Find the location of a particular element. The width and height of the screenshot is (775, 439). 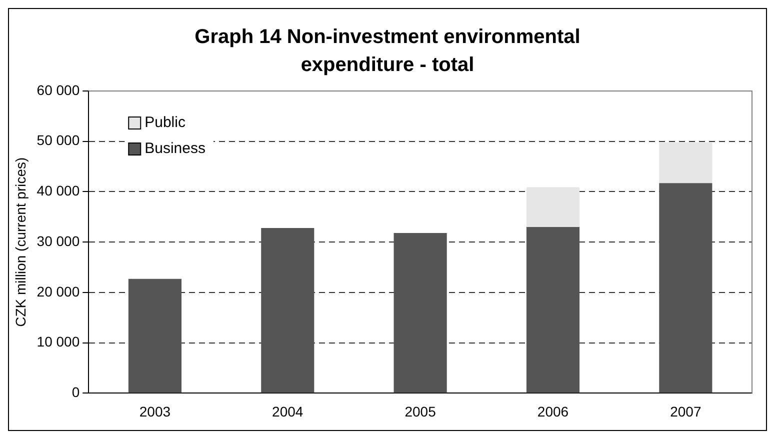

y-tick-label: 20 000 is located at coordinates (58, 291).